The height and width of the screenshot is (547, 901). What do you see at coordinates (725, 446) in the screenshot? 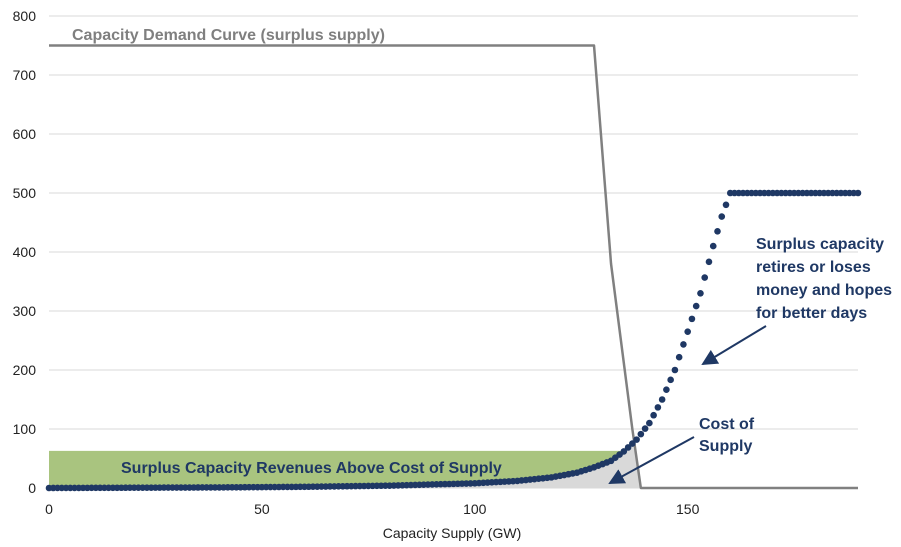
I see `cost-of-supply-label-line2: Supply` at bounding box center [725, 446].